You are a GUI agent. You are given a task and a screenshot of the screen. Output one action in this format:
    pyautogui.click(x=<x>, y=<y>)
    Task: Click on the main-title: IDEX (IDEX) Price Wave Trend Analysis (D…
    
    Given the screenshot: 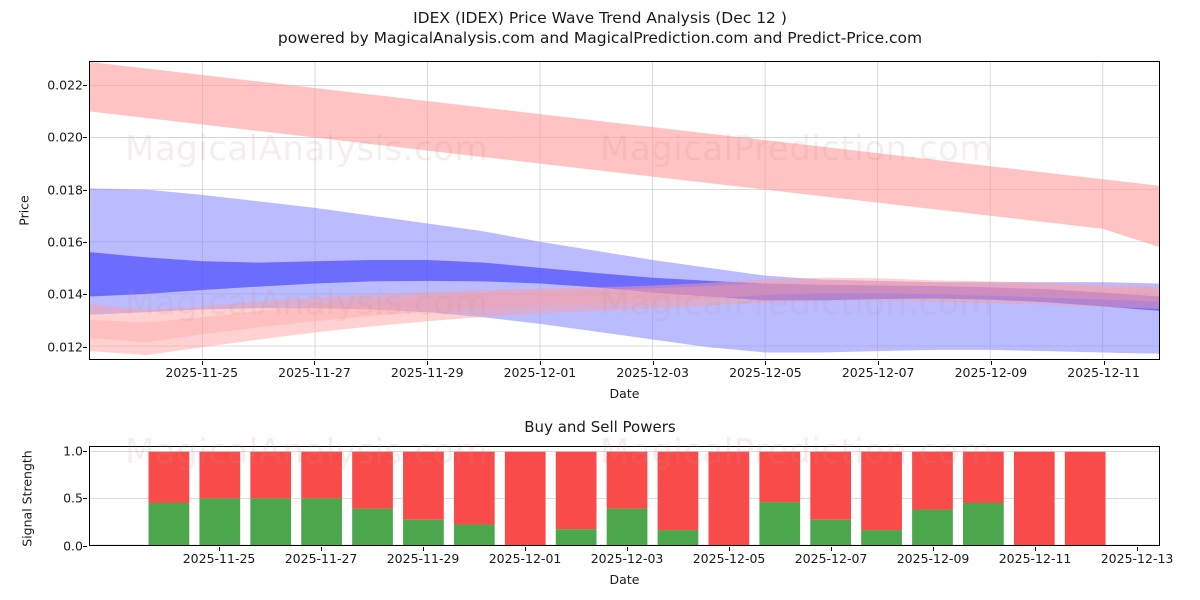 What is the action you would take?
    pyautogui.click(x=600, y=18)
    